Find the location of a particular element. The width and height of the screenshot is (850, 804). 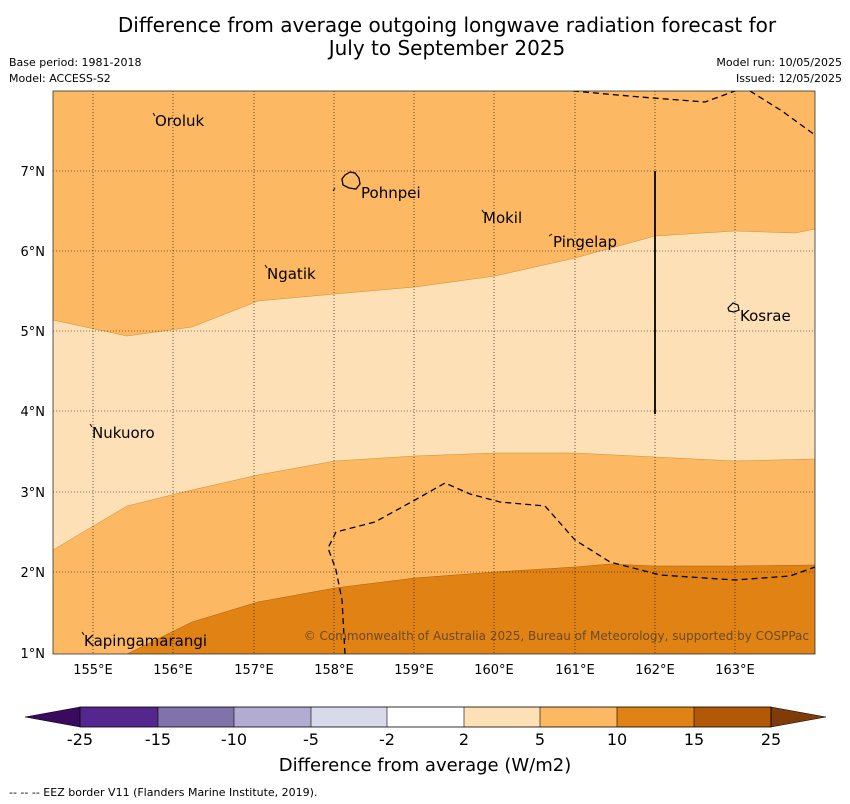

pohnpei-island-icon is located at coordinates (351, 180).